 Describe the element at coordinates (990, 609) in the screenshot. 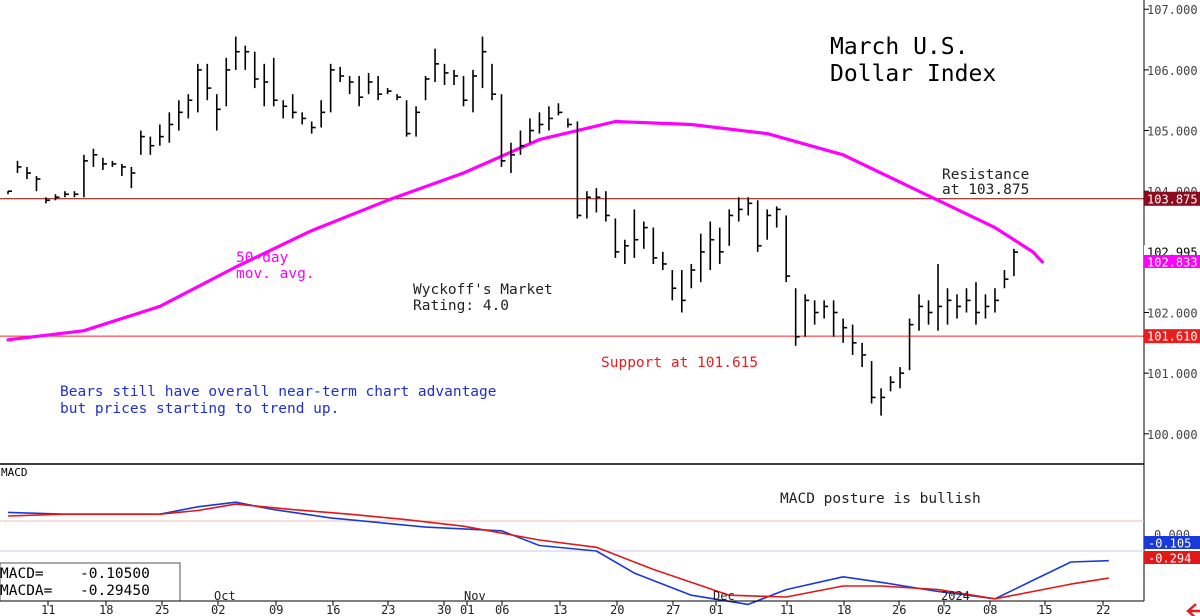

I see `x-tick-label: 08` at that location.